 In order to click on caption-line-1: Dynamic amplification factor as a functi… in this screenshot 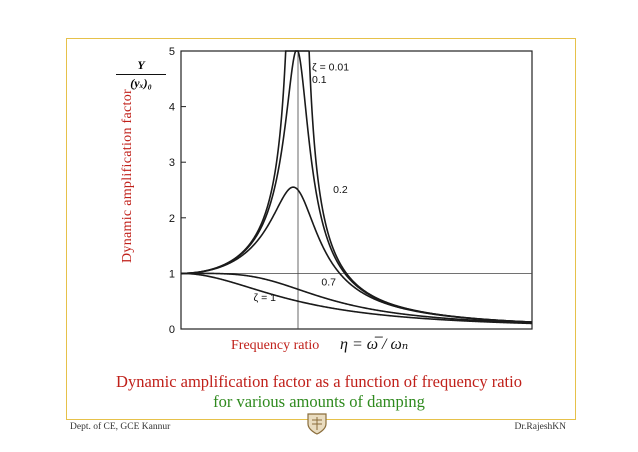, I will do `click(319, 381)`.